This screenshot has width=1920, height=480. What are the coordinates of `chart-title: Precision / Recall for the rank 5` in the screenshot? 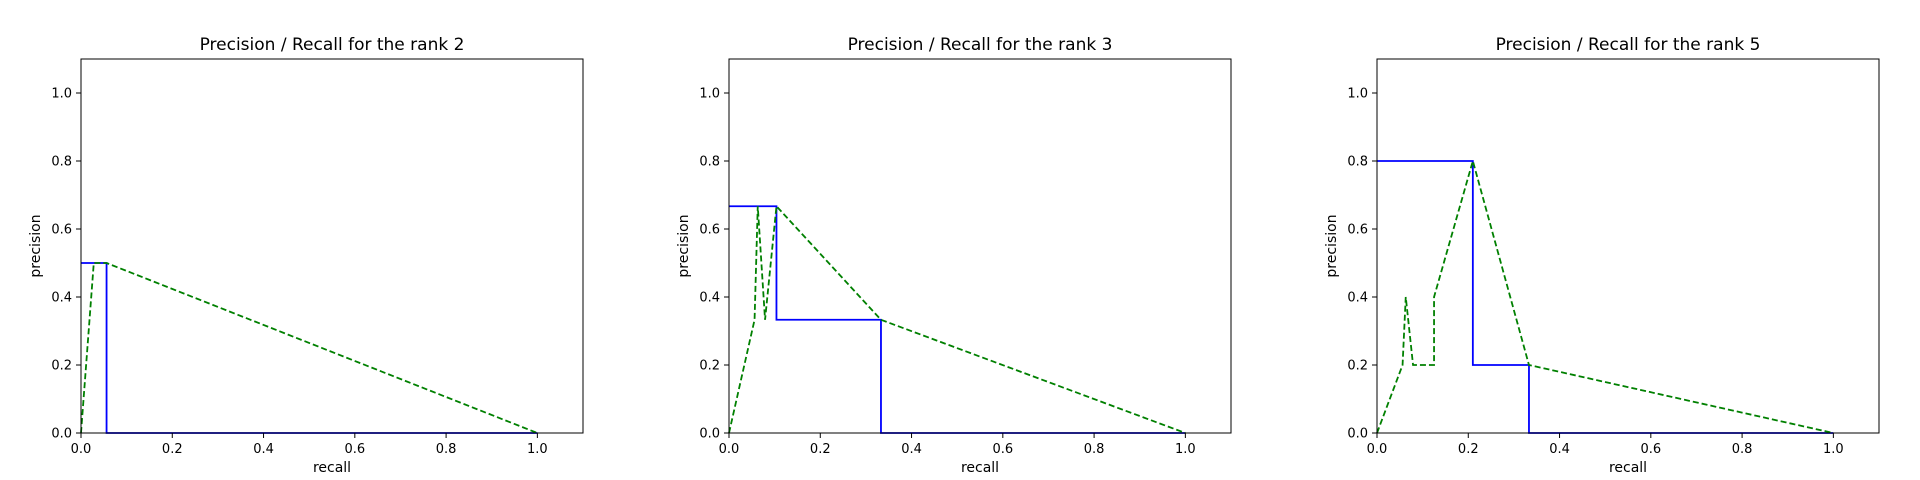 It's located at (1628, 45).